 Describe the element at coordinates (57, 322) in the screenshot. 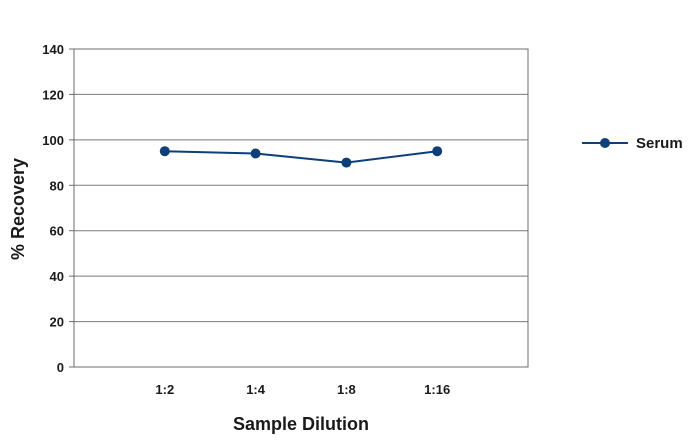

I see `y-tick-label: 20` at that location.